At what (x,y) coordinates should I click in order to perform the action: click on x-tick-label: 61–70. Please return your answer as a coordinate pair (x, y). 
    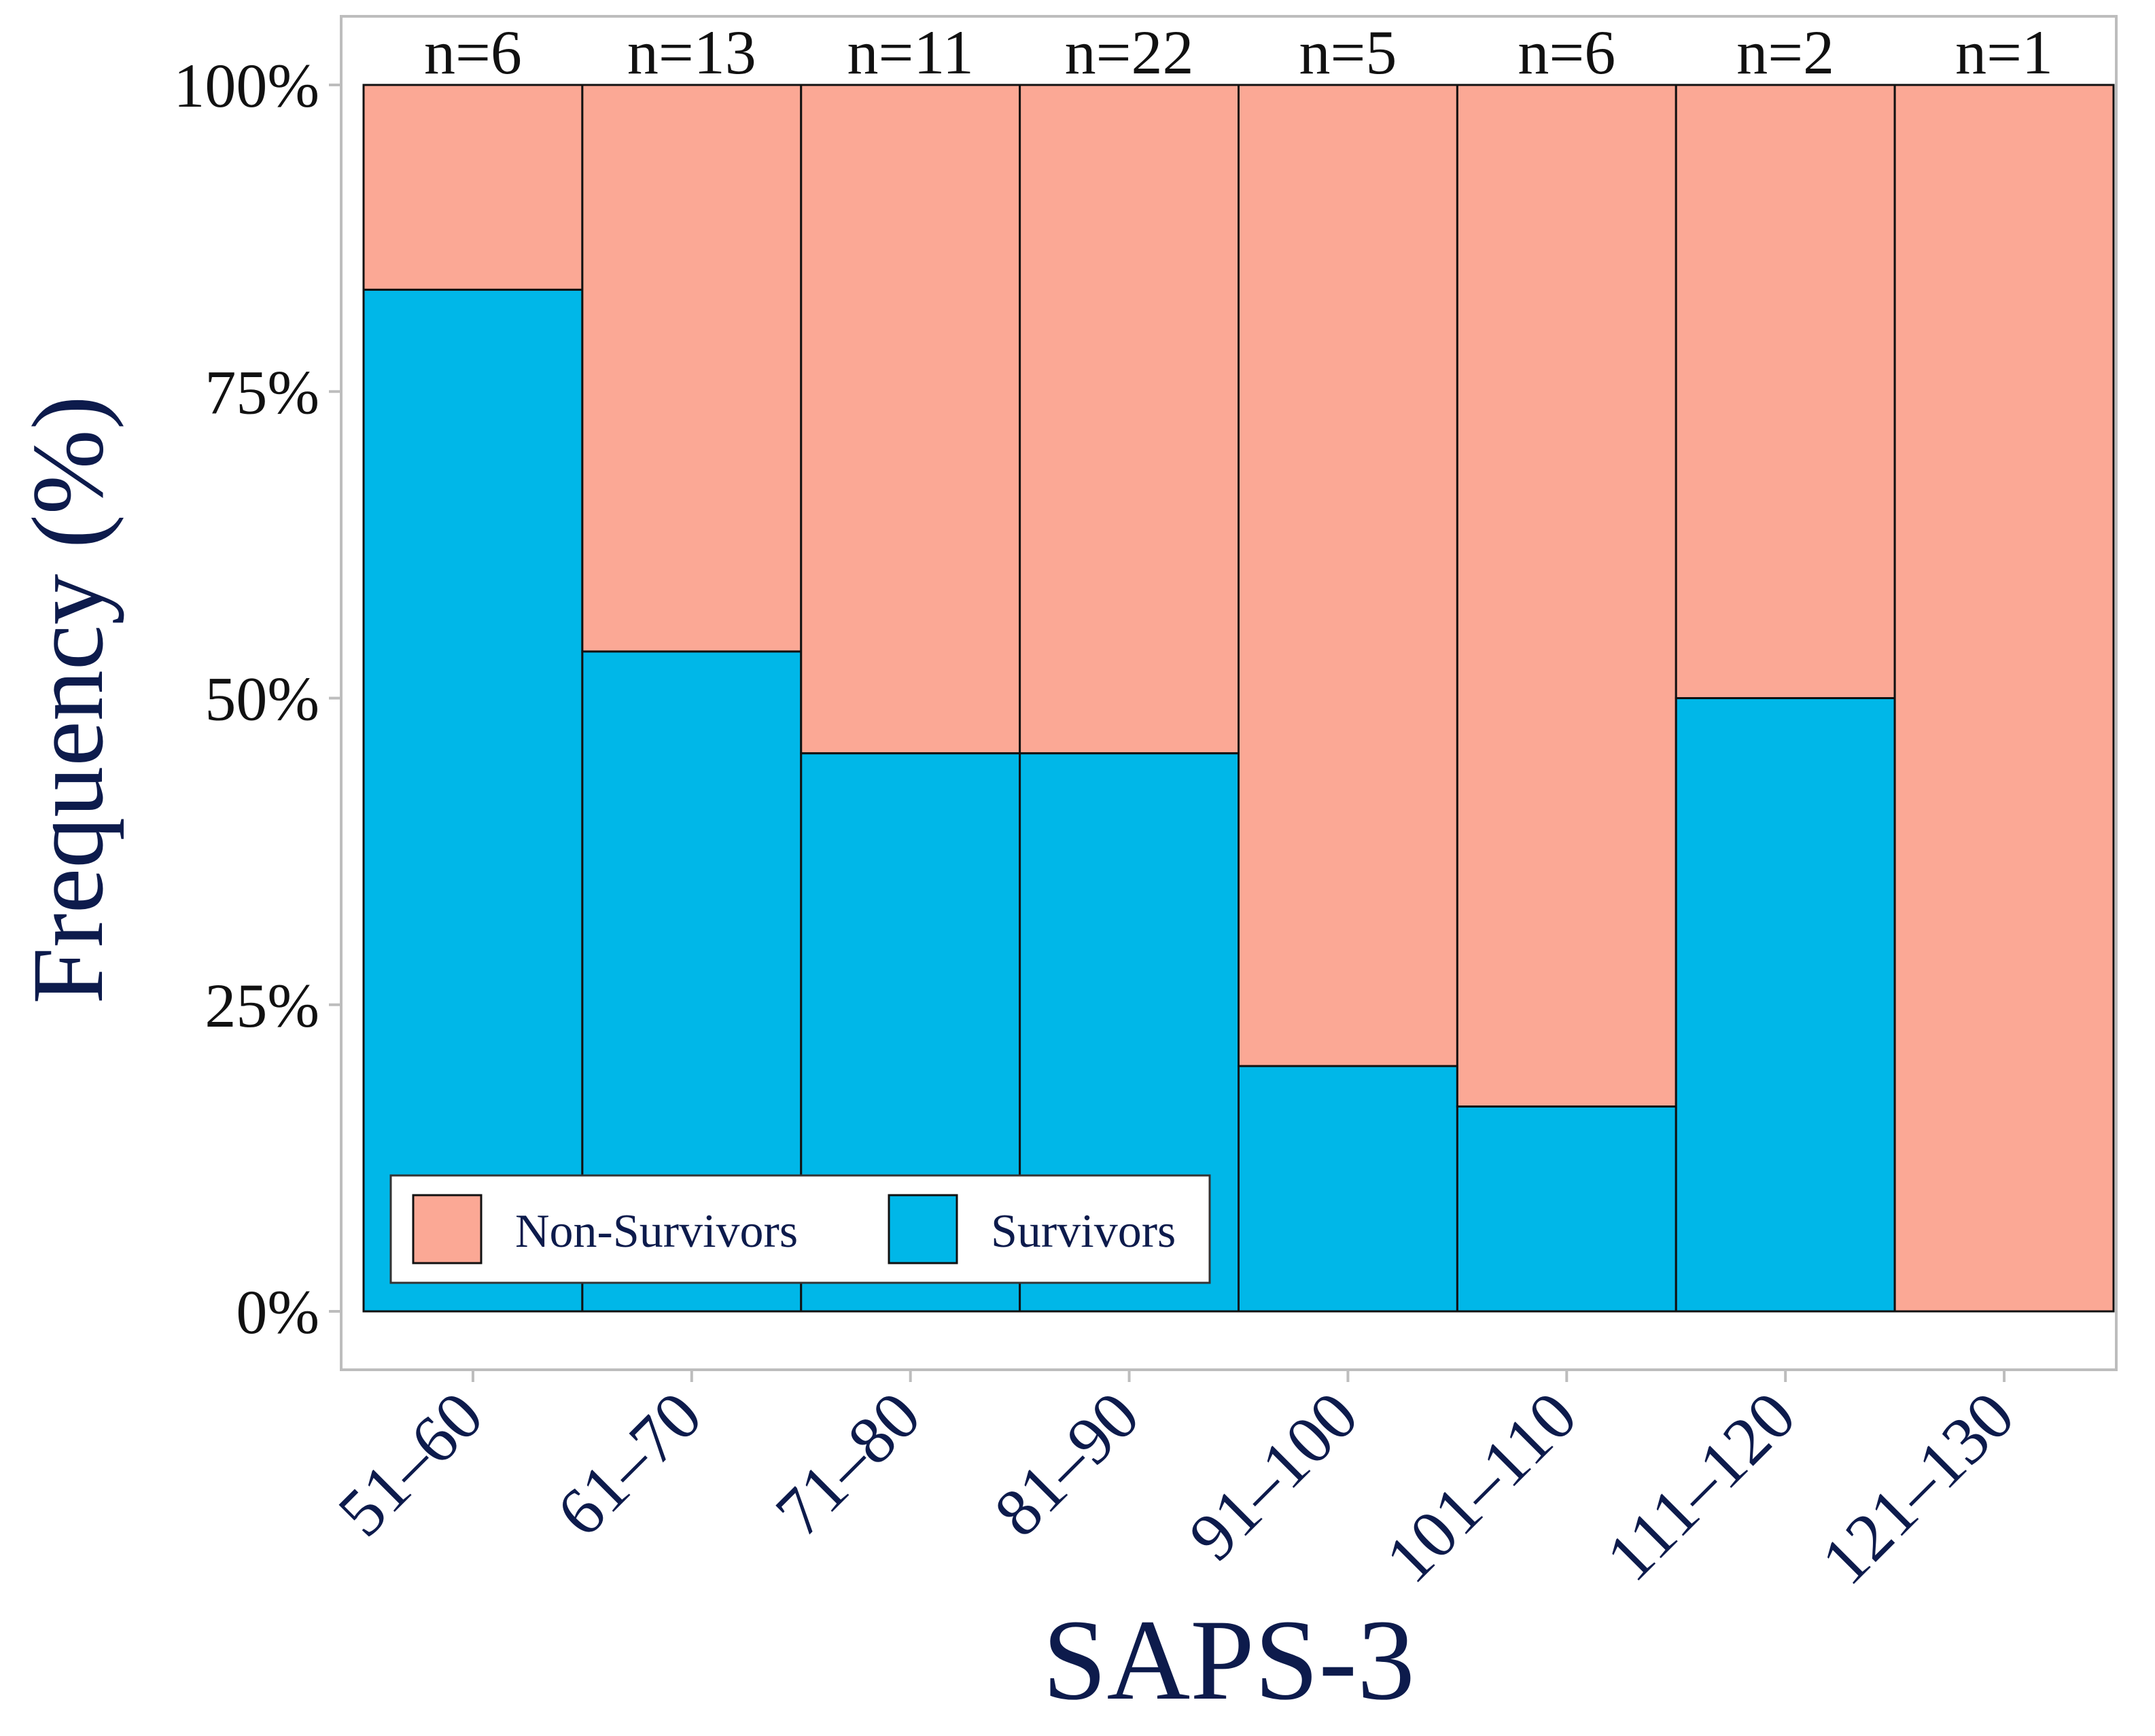
    Looking at the image, I should click on (629, 1464).